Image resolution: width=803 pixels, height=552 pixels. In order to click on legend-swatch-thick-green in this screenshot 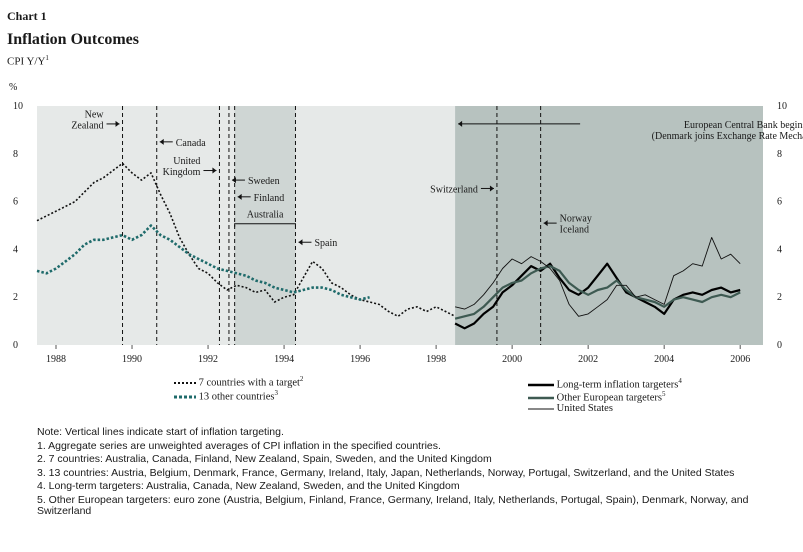, I will do `click(541, 398)`.